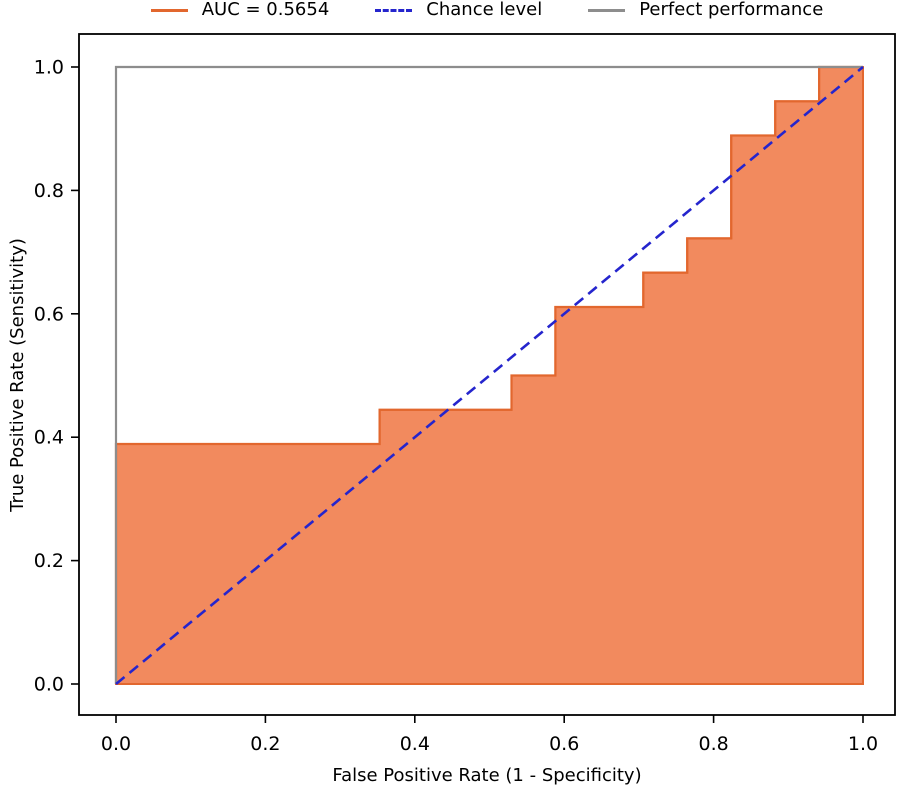 The height and width of the screenshot is (788, 900). Describe the element at coordinates (49, 191) in the screenshot. I see `y-tick-label: 0.8` at that location.